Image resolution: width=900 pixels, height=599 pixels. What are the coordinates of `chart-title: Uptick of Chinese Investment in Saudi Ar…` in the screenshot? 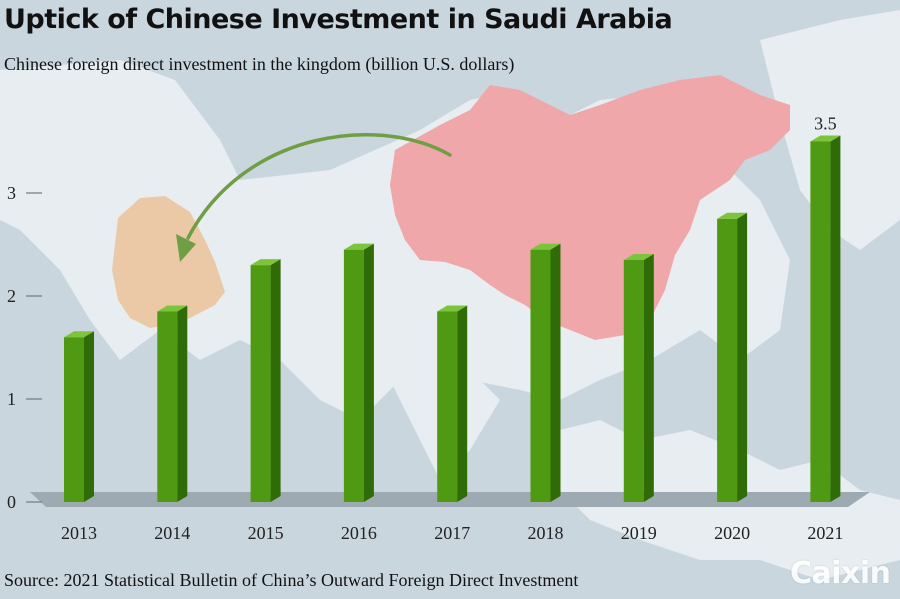 It's located at (338, 19).